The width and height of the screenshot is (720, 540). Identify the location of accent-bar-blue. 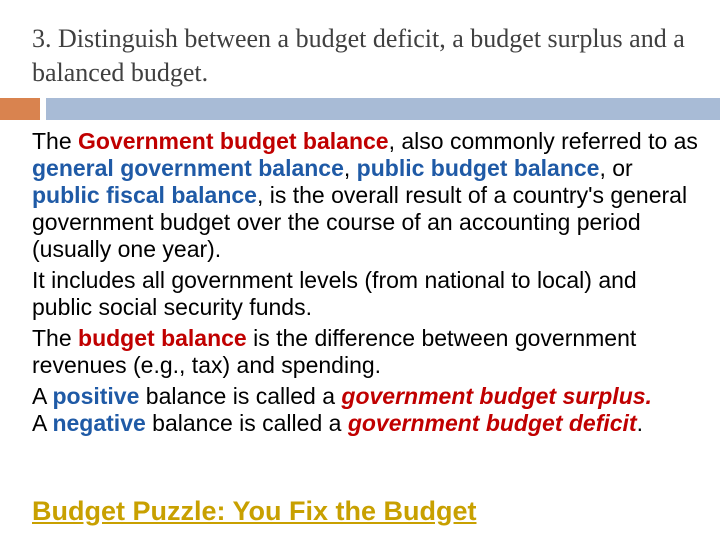
(383, 109).